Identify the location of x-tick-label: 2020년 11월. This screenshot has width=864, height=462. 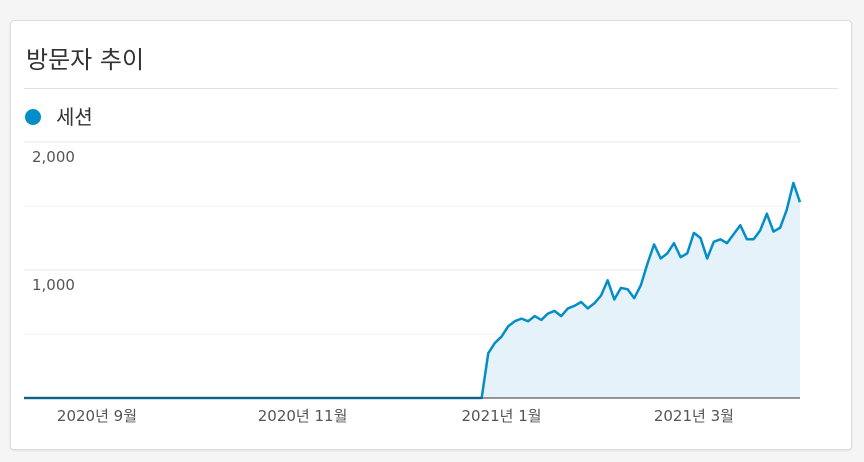
(303, 416).